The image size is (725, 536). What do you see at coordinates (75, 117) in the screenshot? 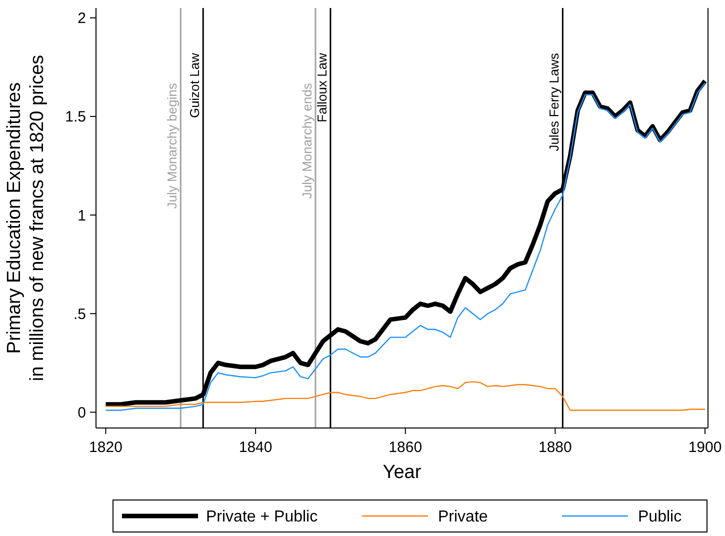
I see `y-tick-label: 1.5` at bounding box center [75, 117].